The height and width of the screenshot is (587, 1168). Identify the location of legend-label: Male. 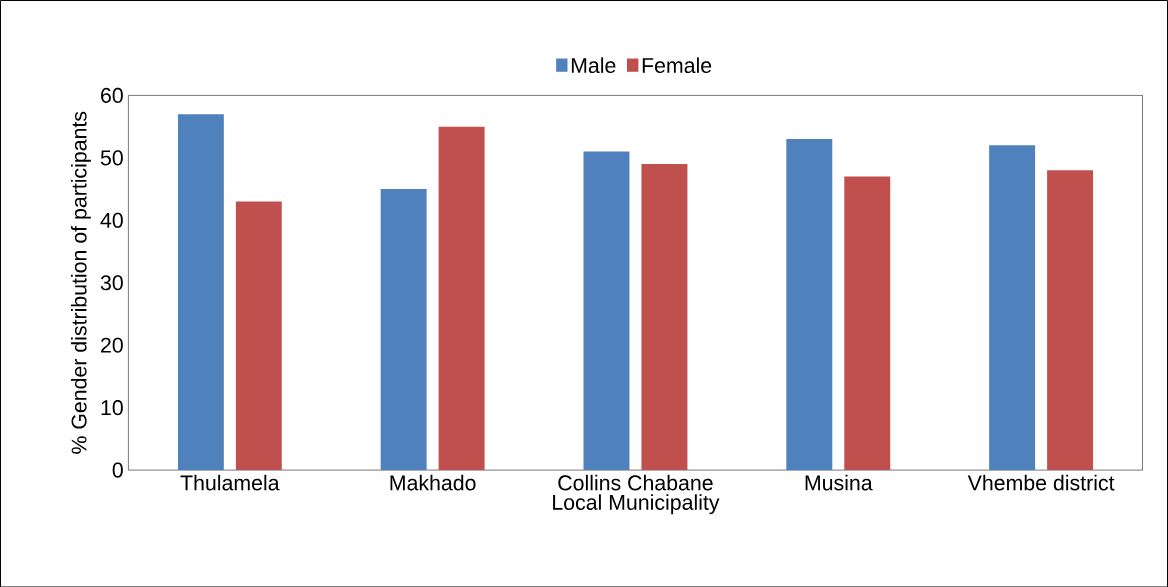
(593, 65).